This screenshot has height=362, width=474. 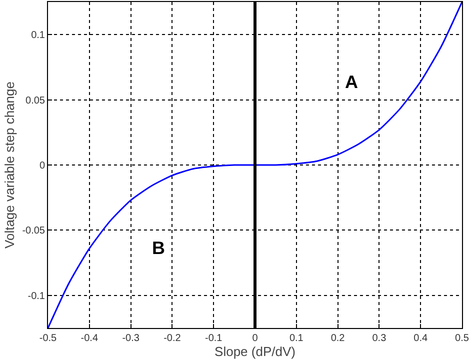 What do you see at coordinates (42, 166) in the screenshot?
I see `y-tick-label: 0` at bounding box center [42, 166].